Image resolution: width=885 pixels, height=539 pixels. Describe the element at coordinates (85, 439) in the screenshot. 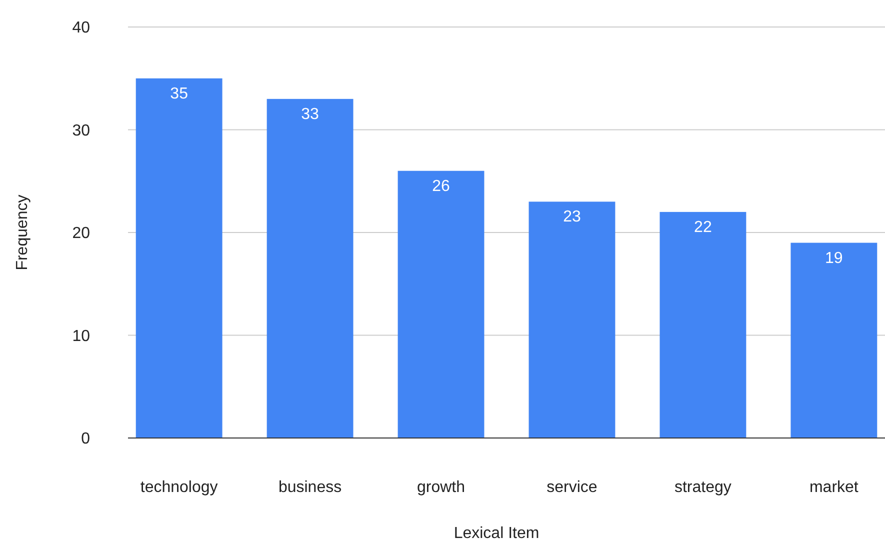

I see `y-tick-label: 0` at that location.